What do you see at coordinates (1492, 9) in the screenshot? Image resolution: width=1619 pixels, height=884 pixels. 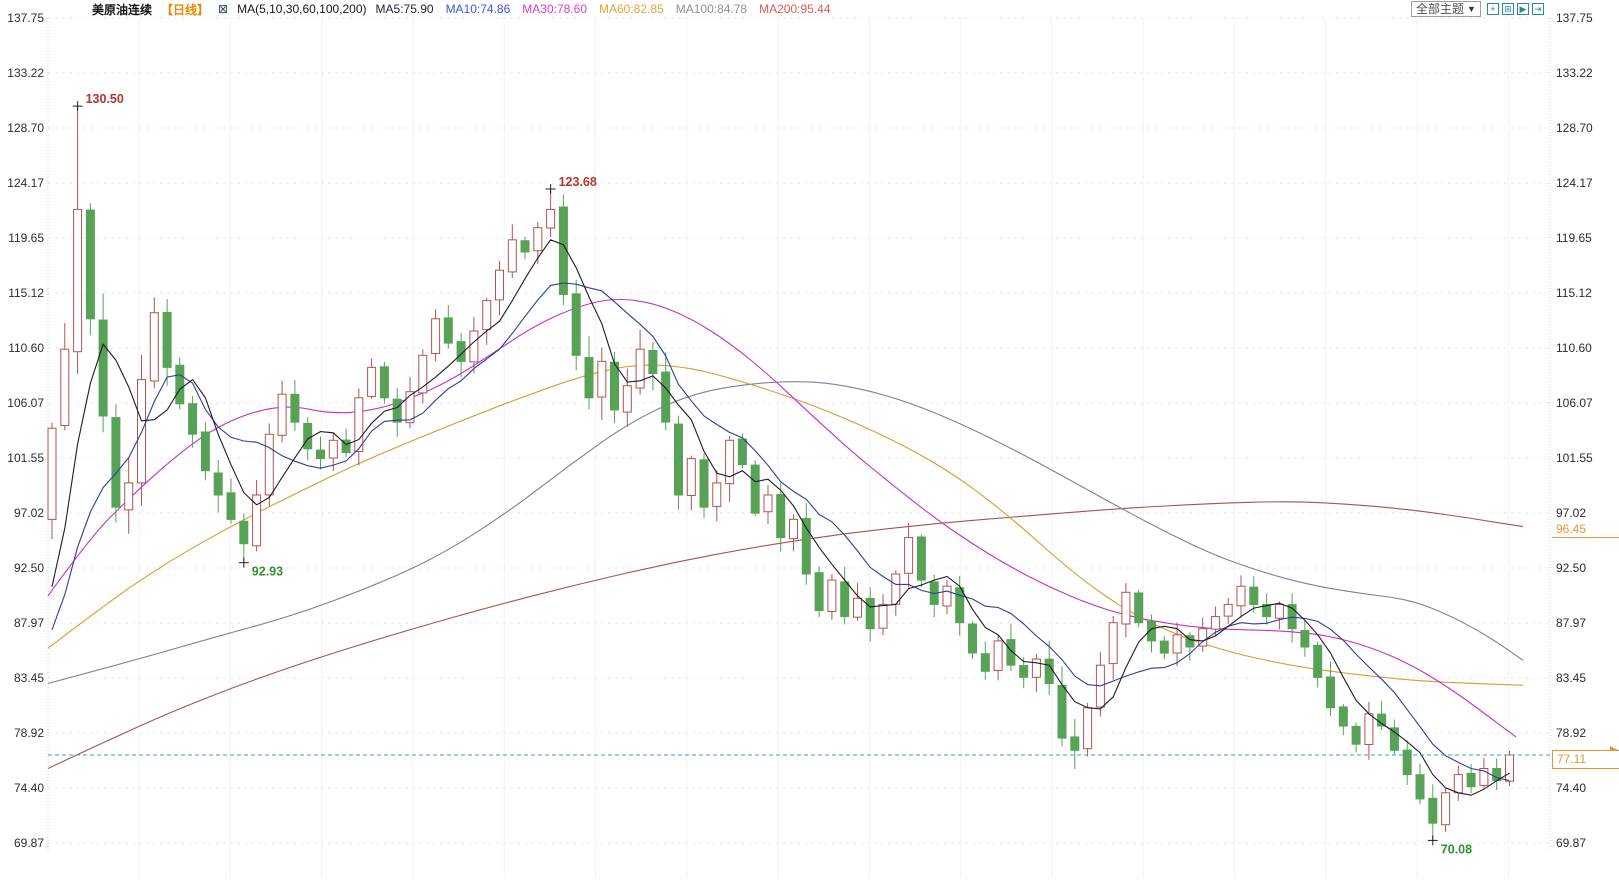 I see `crosshair-icon: +` at bounding box center [1492, 9].